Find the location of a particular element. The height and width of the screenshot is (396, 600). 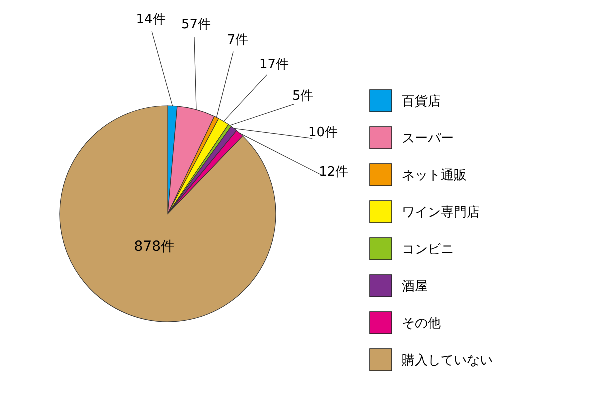

data-label: 57件 is located at coordinates (196, 25).